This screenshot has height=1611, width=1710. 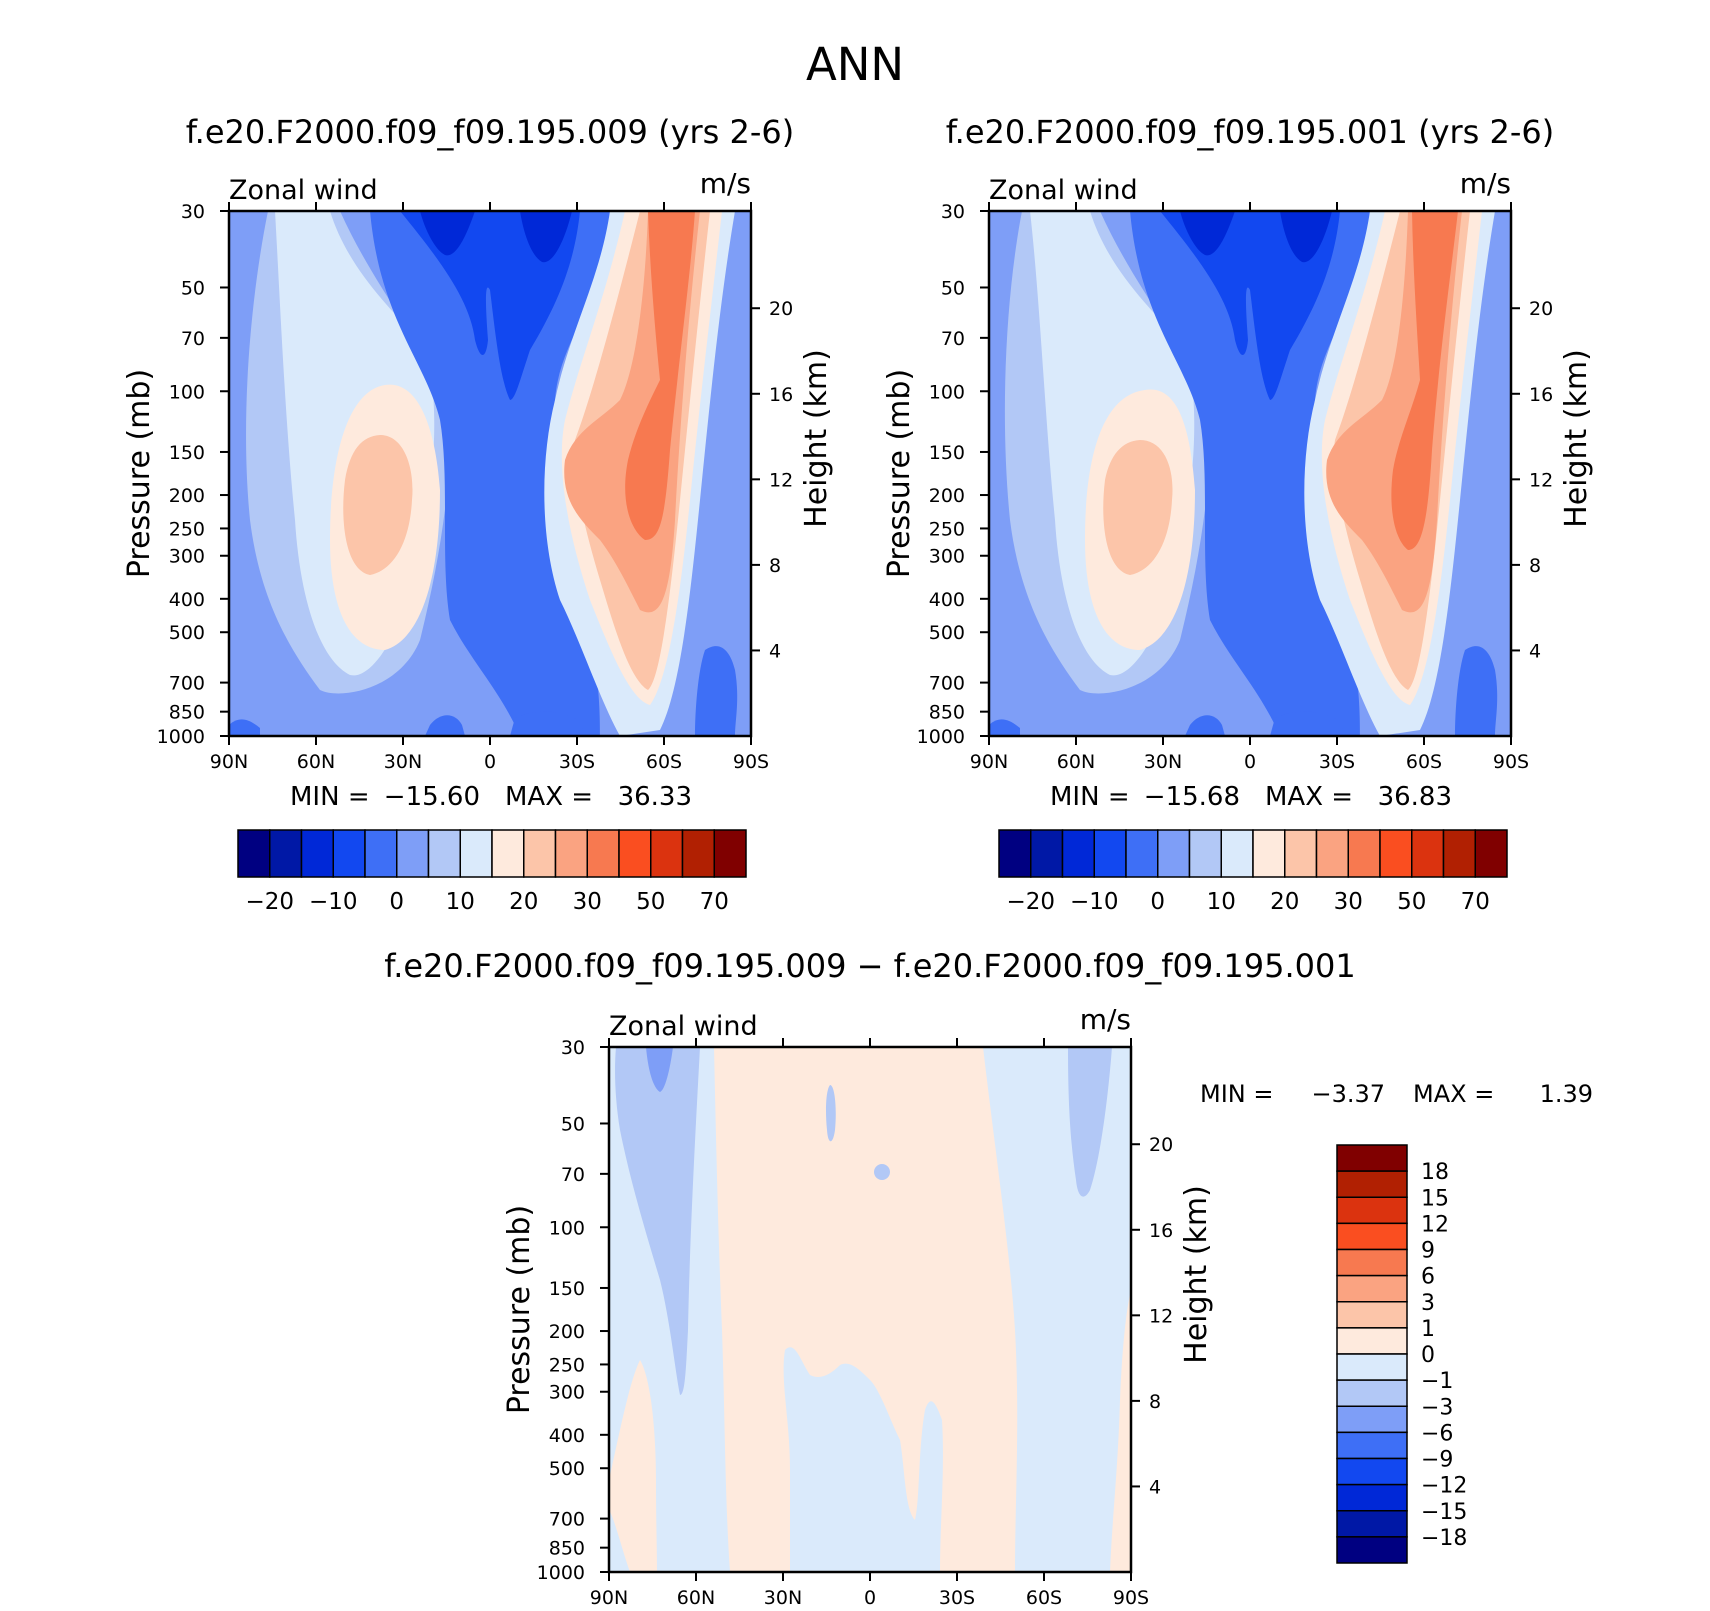 I want to click on colorbar-label: 20, so click(x=523, y=902).